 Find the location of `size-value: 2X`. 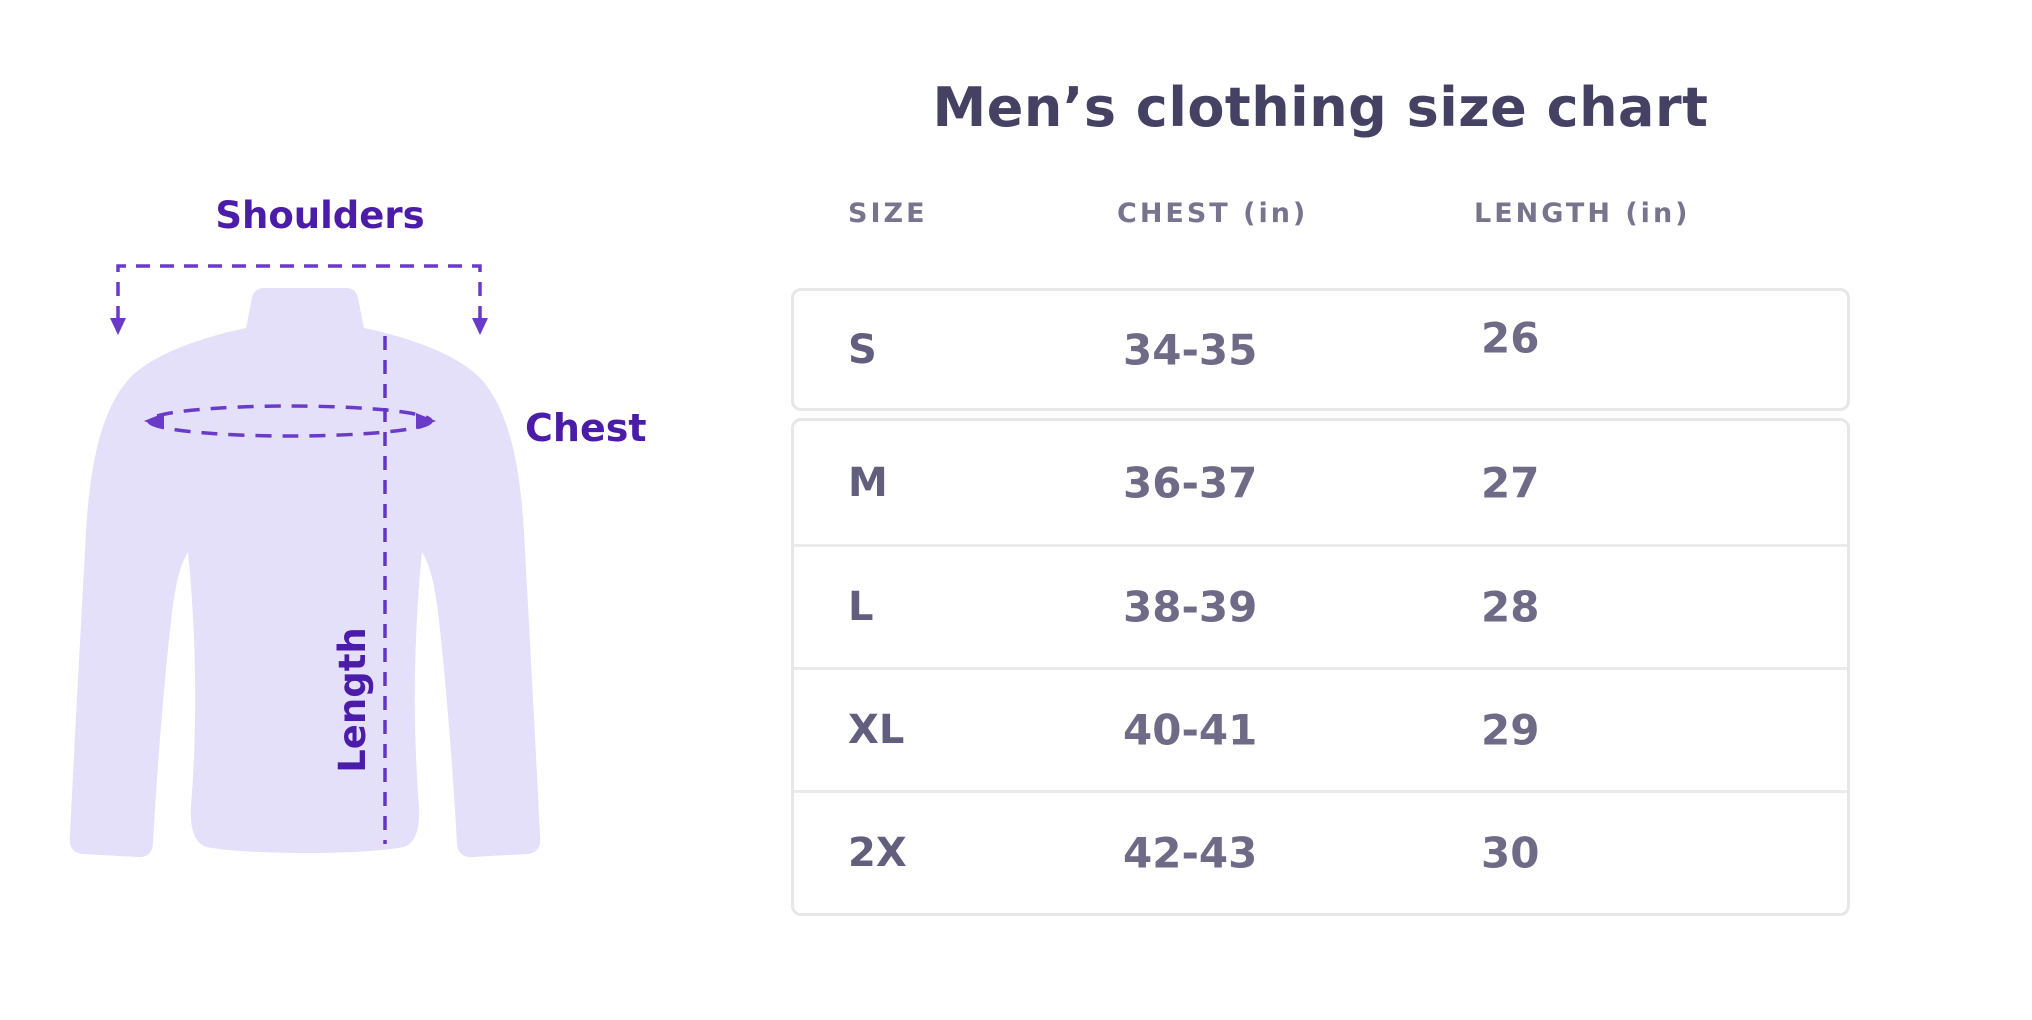

size-value: 2X is located at coordinates (877, 853).